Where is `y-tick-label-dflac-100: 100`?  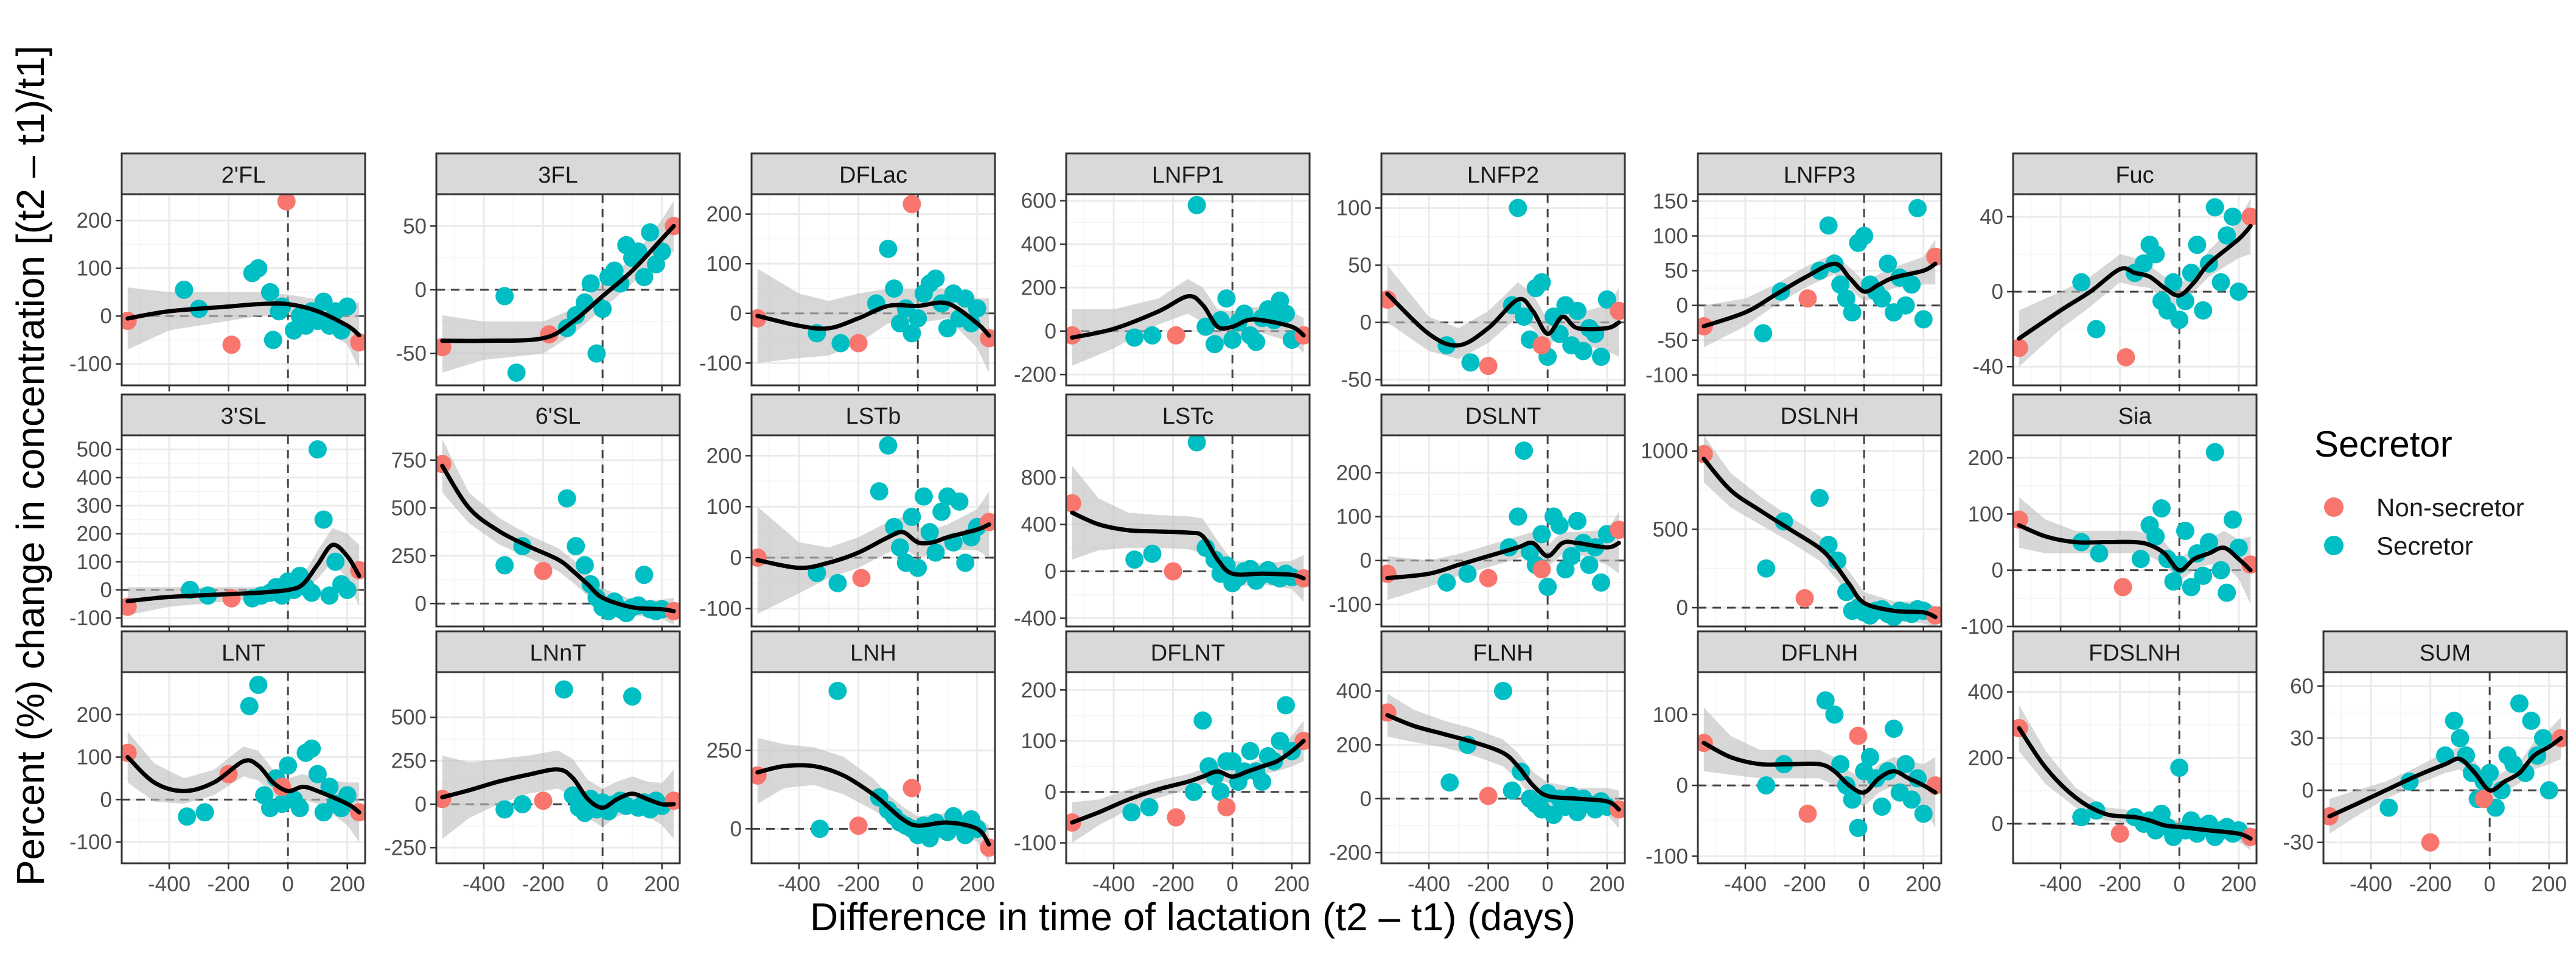
y-tick-label-dflac-100: 100 is located at coordinates (724, 264).